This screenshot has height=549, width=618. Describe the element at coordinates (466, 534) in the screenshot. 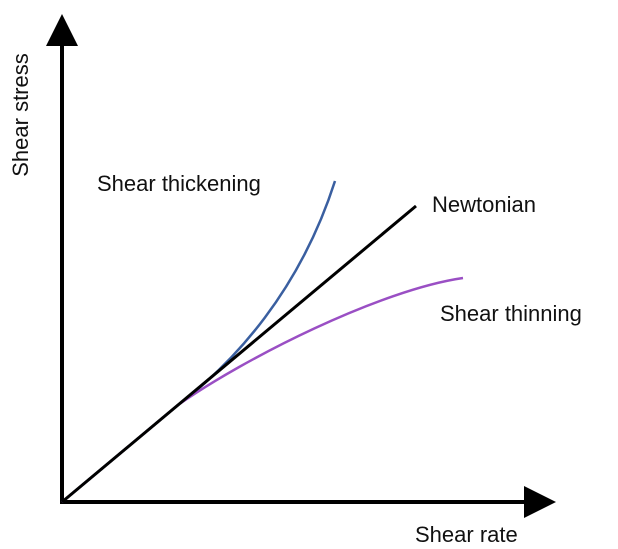

I see `x-axis-label: Shear rate` at that location.